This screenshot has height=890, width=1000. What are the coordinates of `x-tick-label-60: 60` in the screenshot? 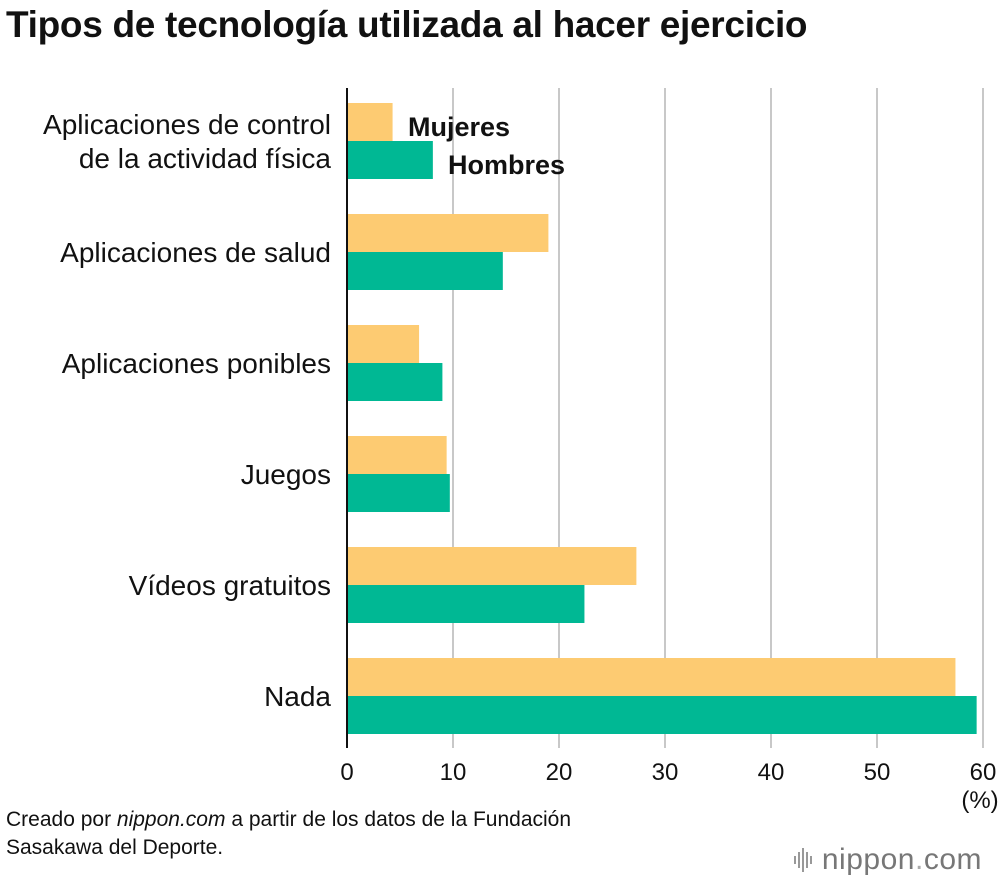 It's located at (983, 772).